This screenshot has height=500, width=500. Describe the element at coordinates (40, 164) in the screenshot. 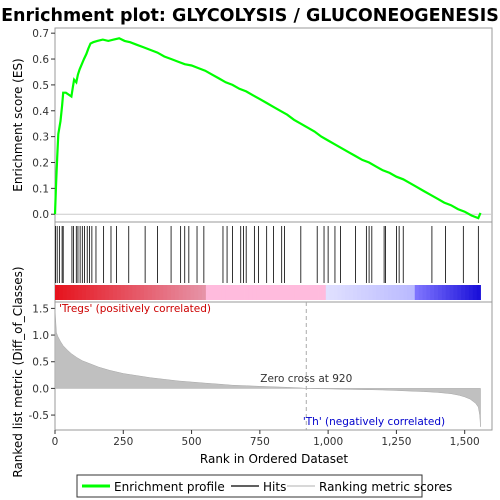

I see `es-ytick-label: 0.2` at that location.